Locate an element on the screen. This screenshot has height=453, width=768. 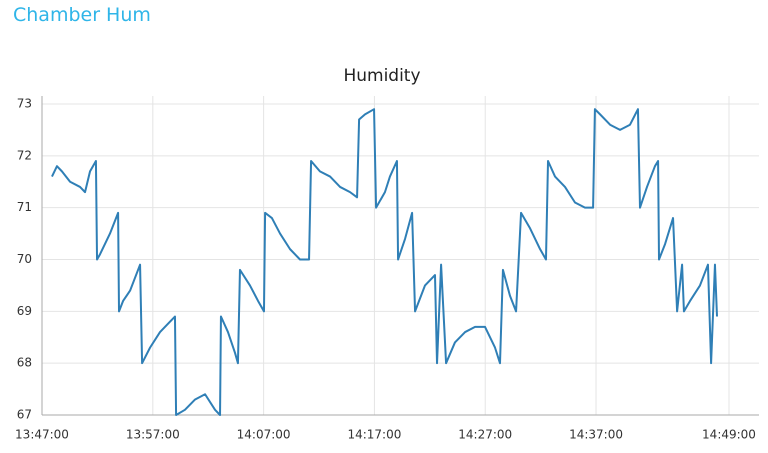
x-tick-label: 13:47:00 is located at coordinates (42, 435).